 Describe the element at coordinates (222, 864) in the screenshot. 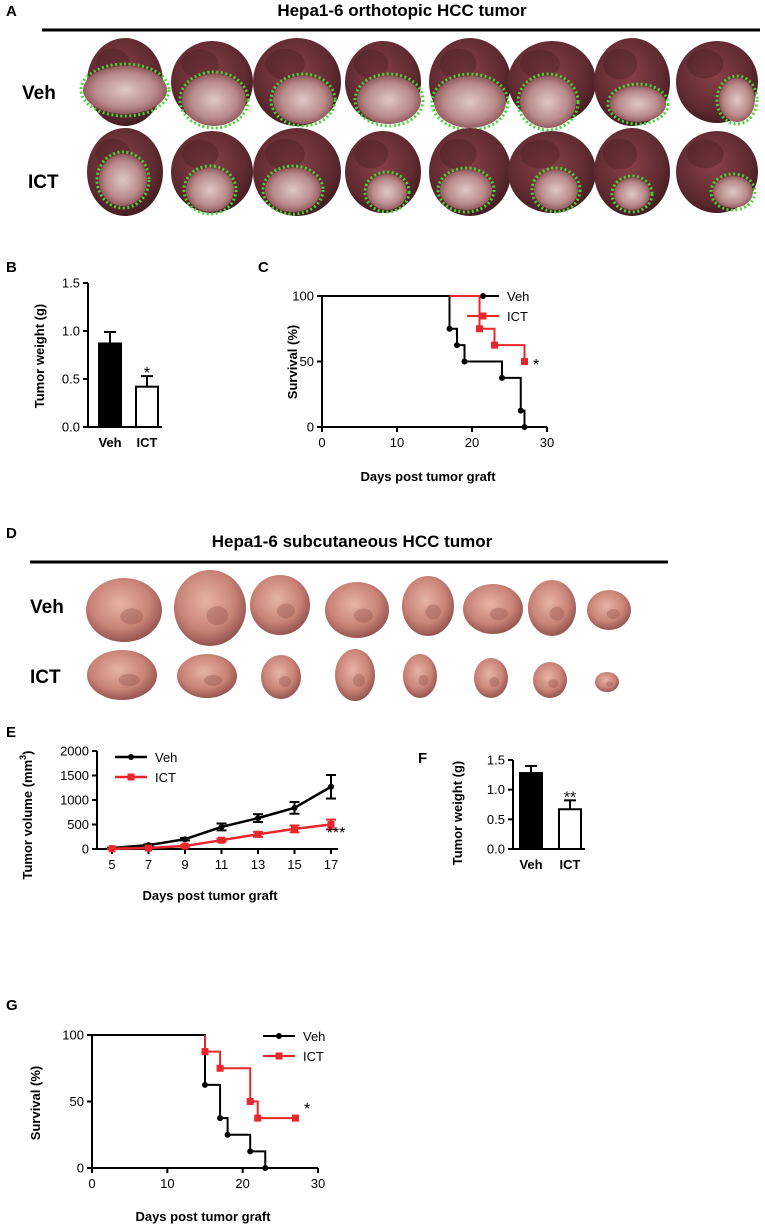

I see `chartE-x-tick-label: 11` at that location.